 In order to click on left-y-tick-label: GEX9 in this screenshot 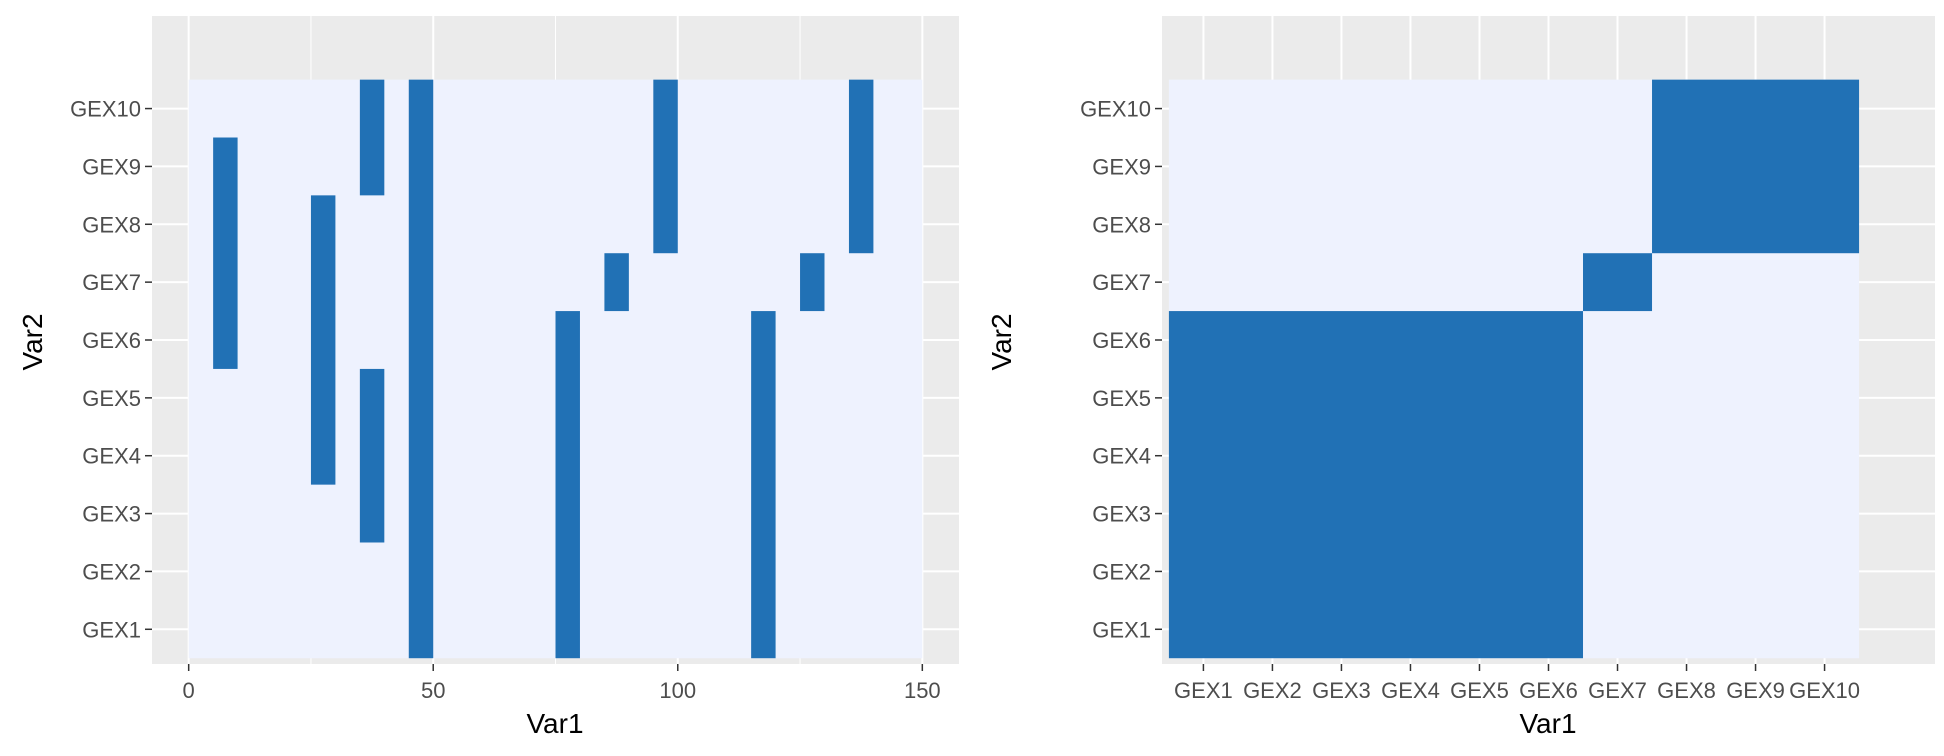, I will do `click(111, 166)`.